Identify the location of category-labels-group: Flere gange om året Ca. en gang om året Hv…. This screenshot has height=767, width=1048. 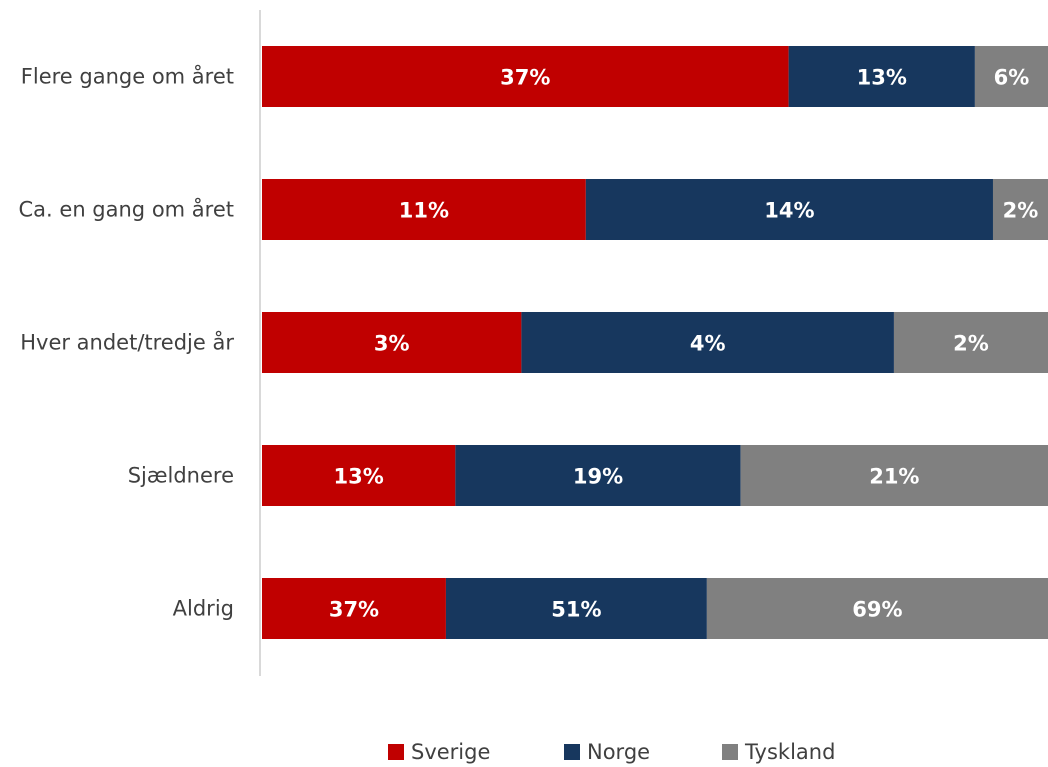
(127, 342).